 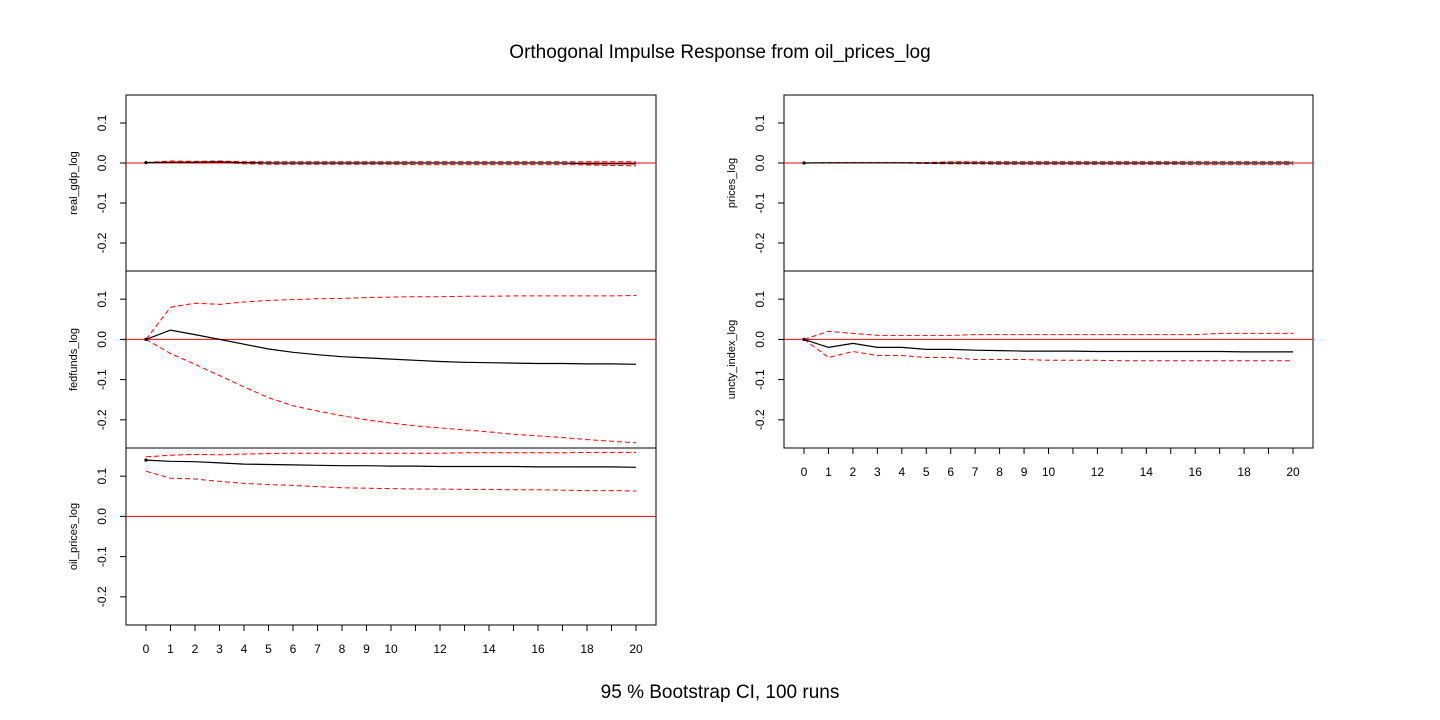 I want to click on ci-caption: 95 % Bootstrap CI, 100 runs, so click(x=720, y=692).